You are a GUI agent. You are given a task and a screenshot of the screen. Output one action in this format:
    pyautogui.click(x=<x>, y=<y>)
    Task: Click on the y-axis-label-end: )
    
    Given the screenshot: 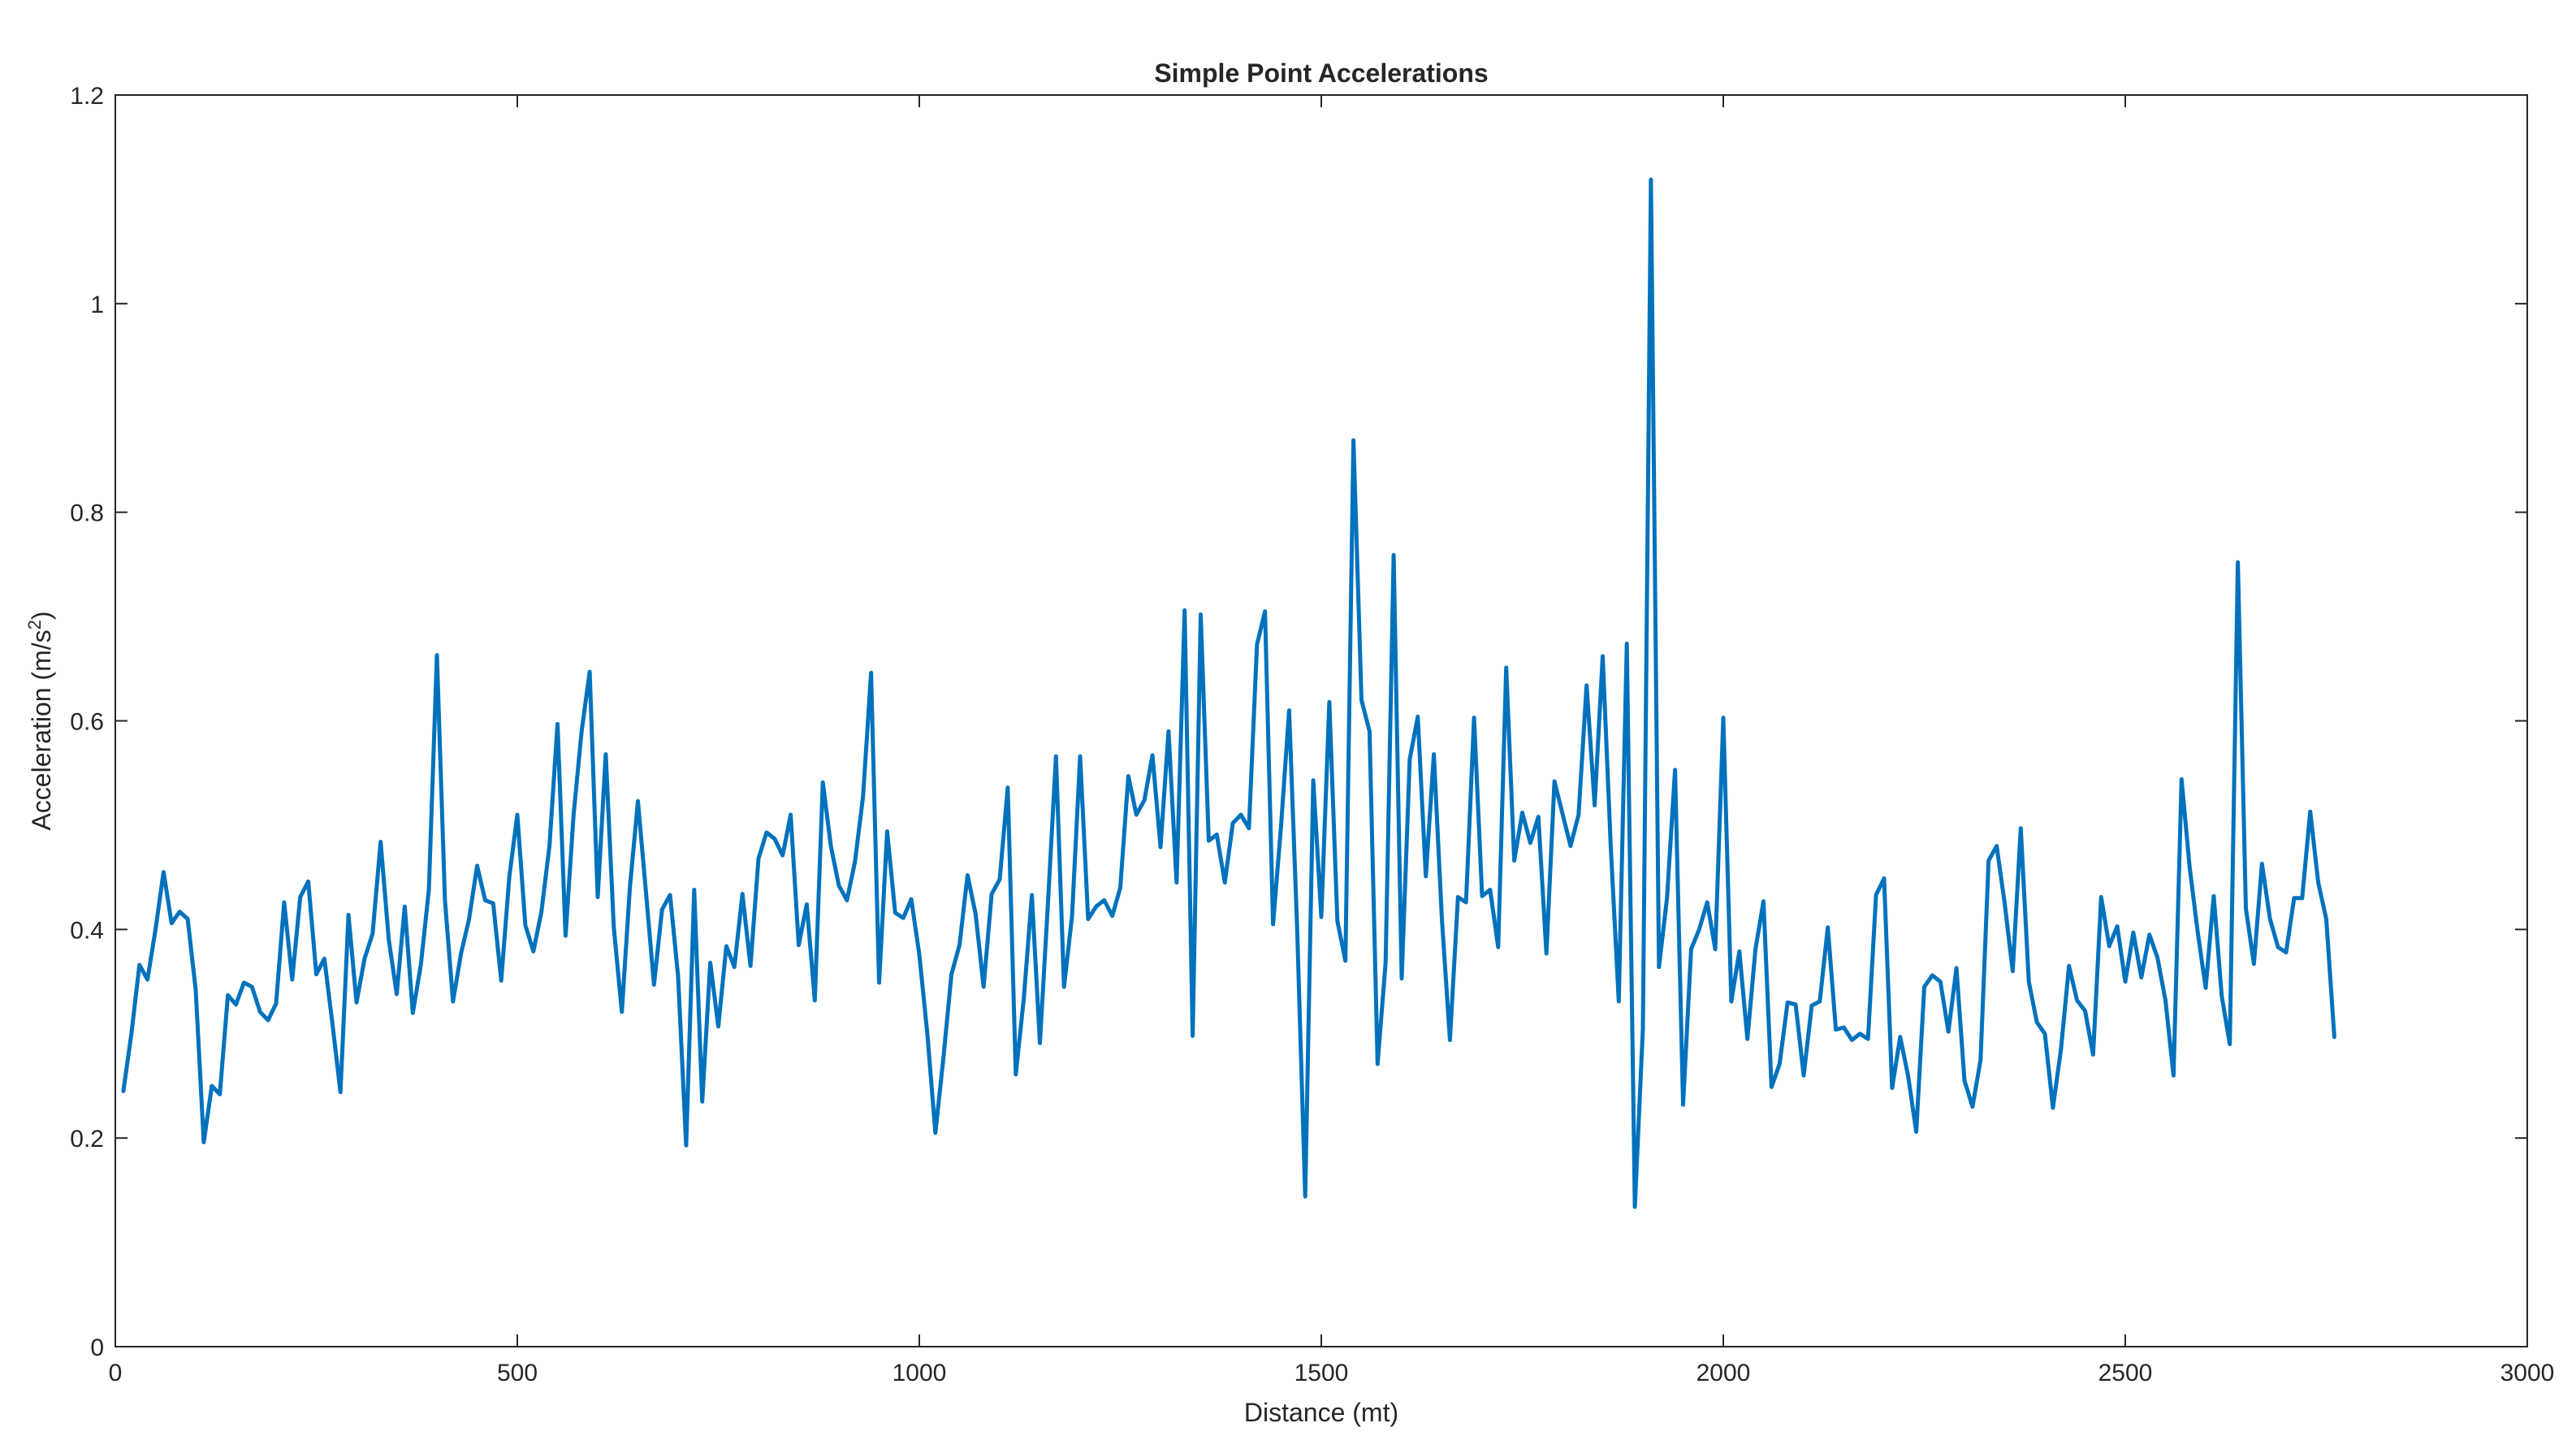 What is the action you would take?
    pyautogui.click(x=42, y=615)
    